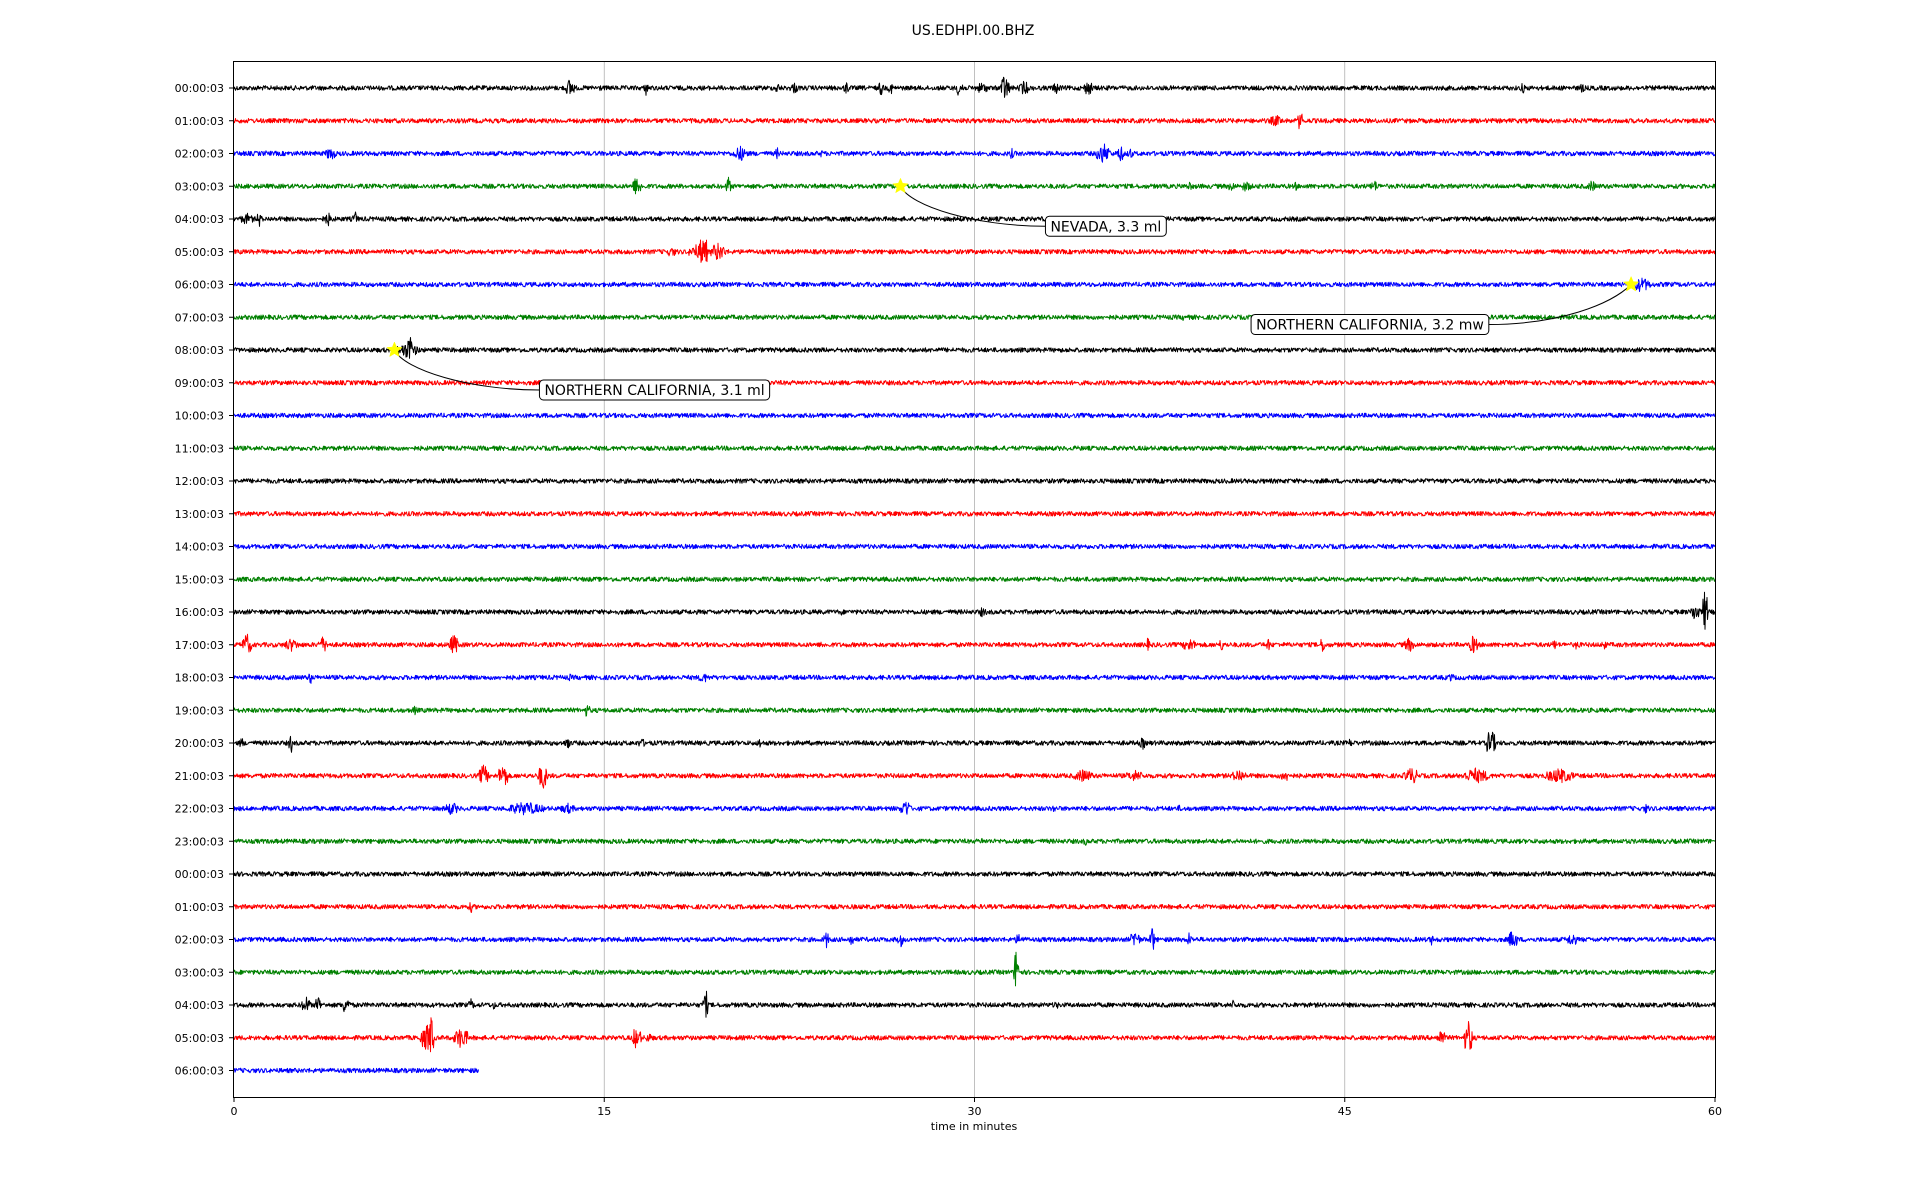  I want to click on row-time-label: 12:00:03, so click(199, 481).